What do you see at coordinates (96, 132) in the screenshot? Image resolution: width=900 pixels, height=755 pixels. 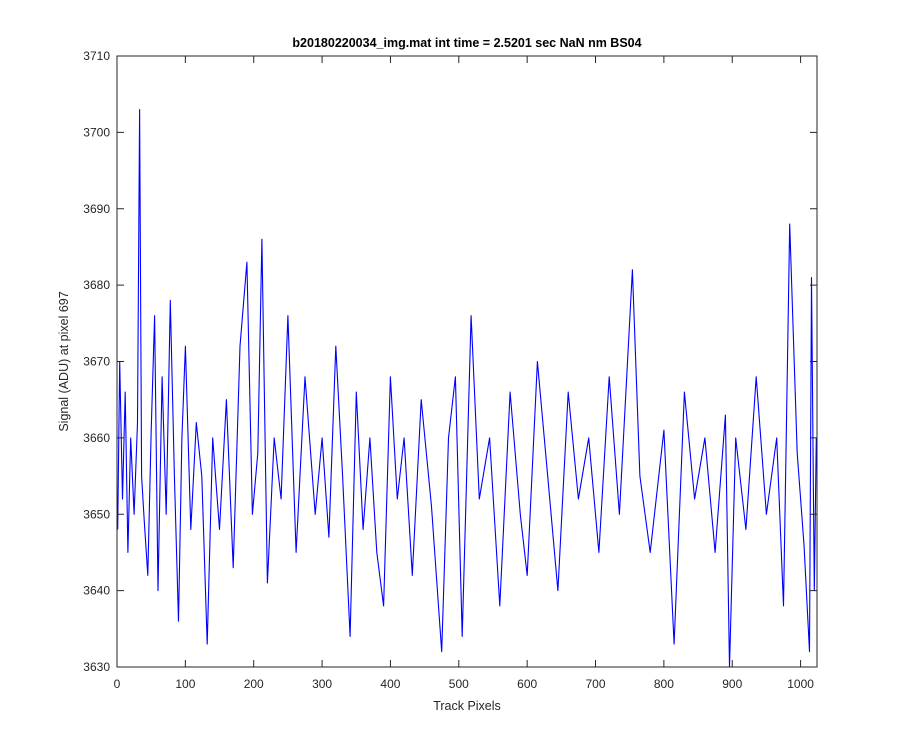 I see `y-tick-label: 3700` at bounding box center [96, 132].